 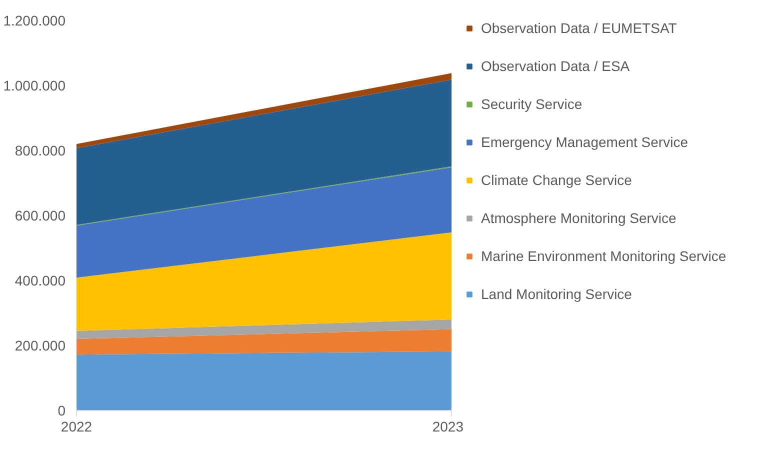 I want to click on y-tick-label: 0, so click(x=62, y=410).